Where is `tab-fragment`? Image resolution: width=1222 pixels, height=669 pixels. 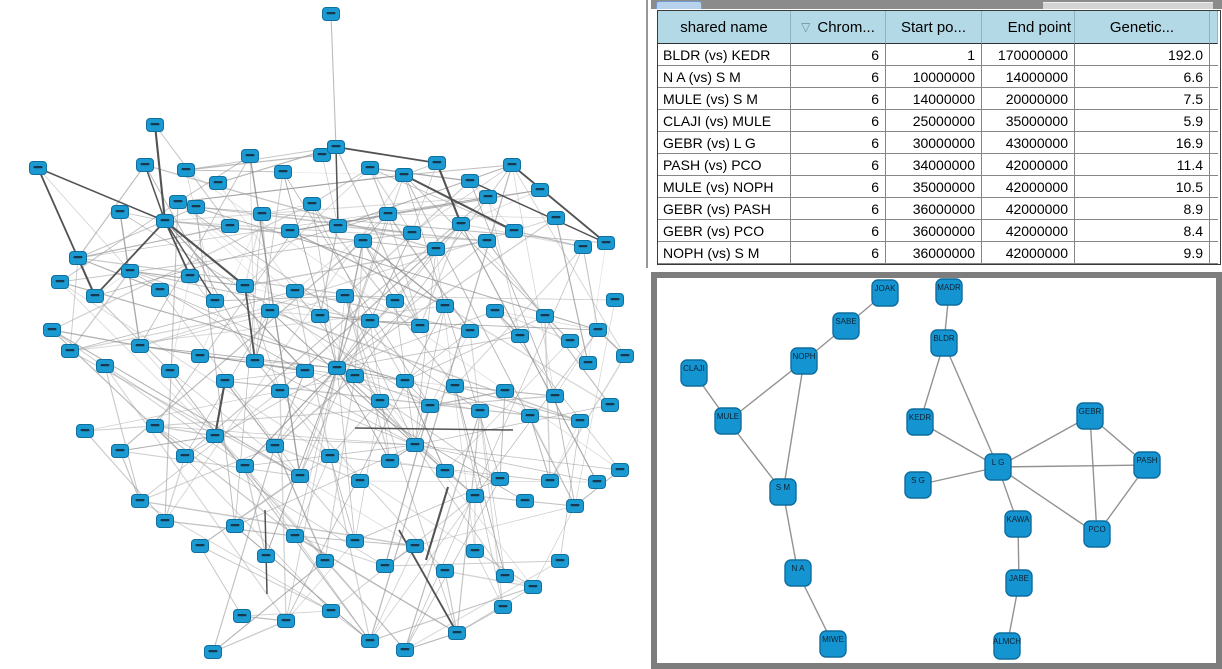
tab-fragment is located at coordinates (679, 5).